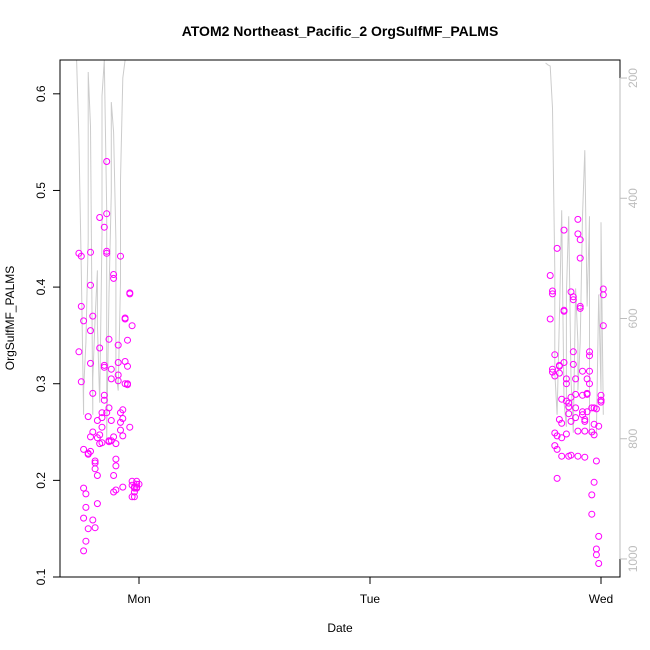 The width and height of the screenshot is (650, 650). What do you see at coordinates (41, 93) in the screenshot?
I see `y-tick-label: 0.6` at bounding box center [41, 93].